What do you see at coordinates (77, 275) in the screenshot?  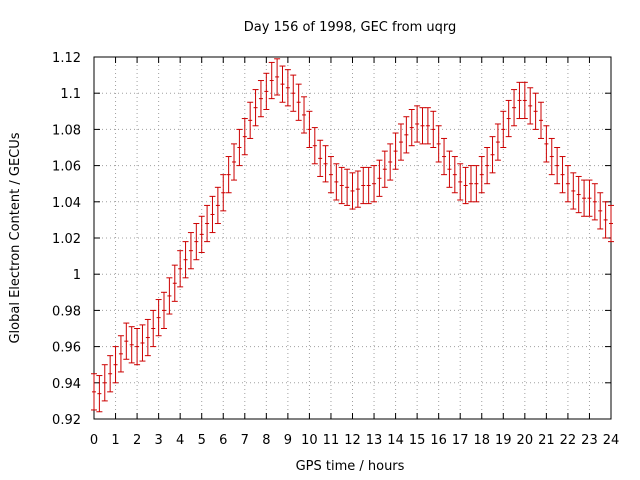 I see `y-tick-label: 1` at bounding box center [77, 275].